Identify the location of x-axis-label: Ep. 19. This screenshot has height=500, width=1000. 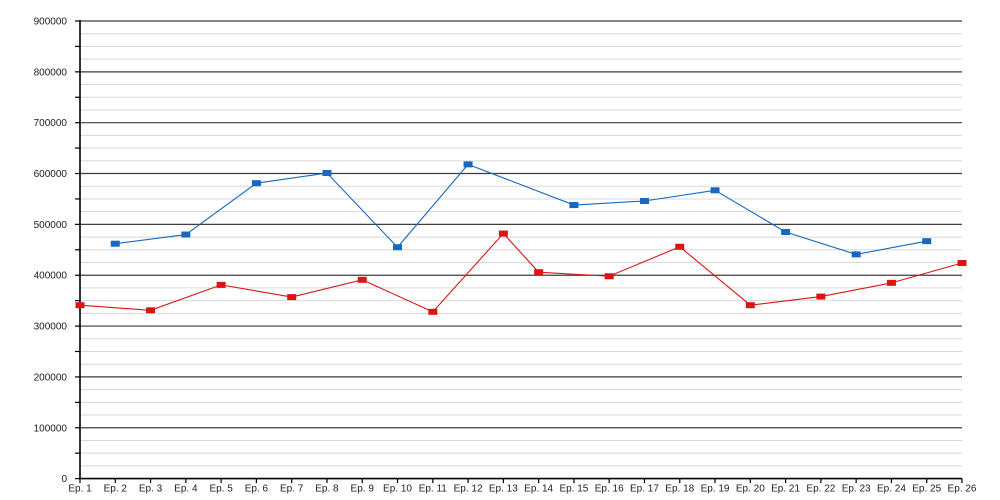
(715, 489).